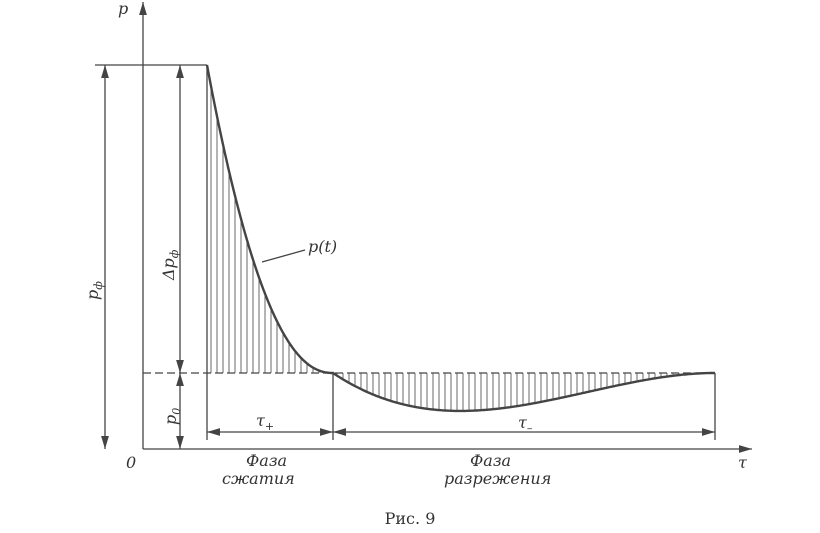 The image size is (820, 533). What do you see at coordinates (258, 478) in the screenshot?
I see `phase-label: сжатия` at bounding box center [258, 478].